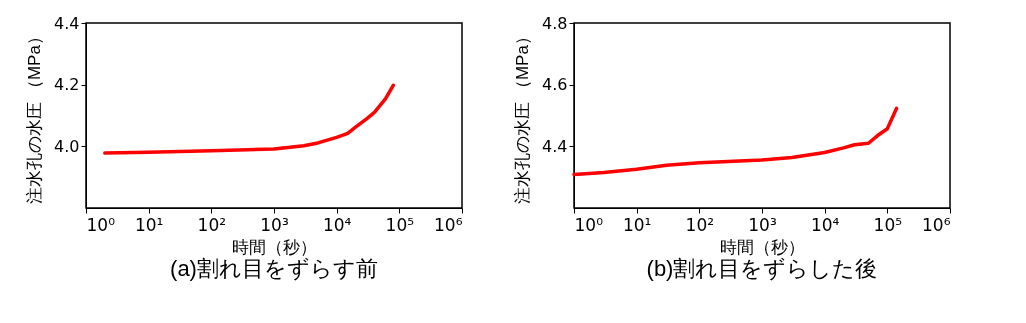 The image size is (1026, 323). I want to click on y-tick-label: 4.6, so click(555, 85).